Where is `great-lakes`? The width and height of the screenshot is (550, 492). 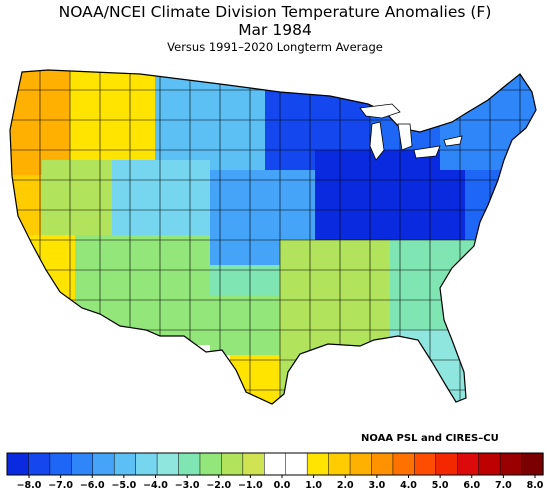 great-lakes is located at coordinates (411, 132).